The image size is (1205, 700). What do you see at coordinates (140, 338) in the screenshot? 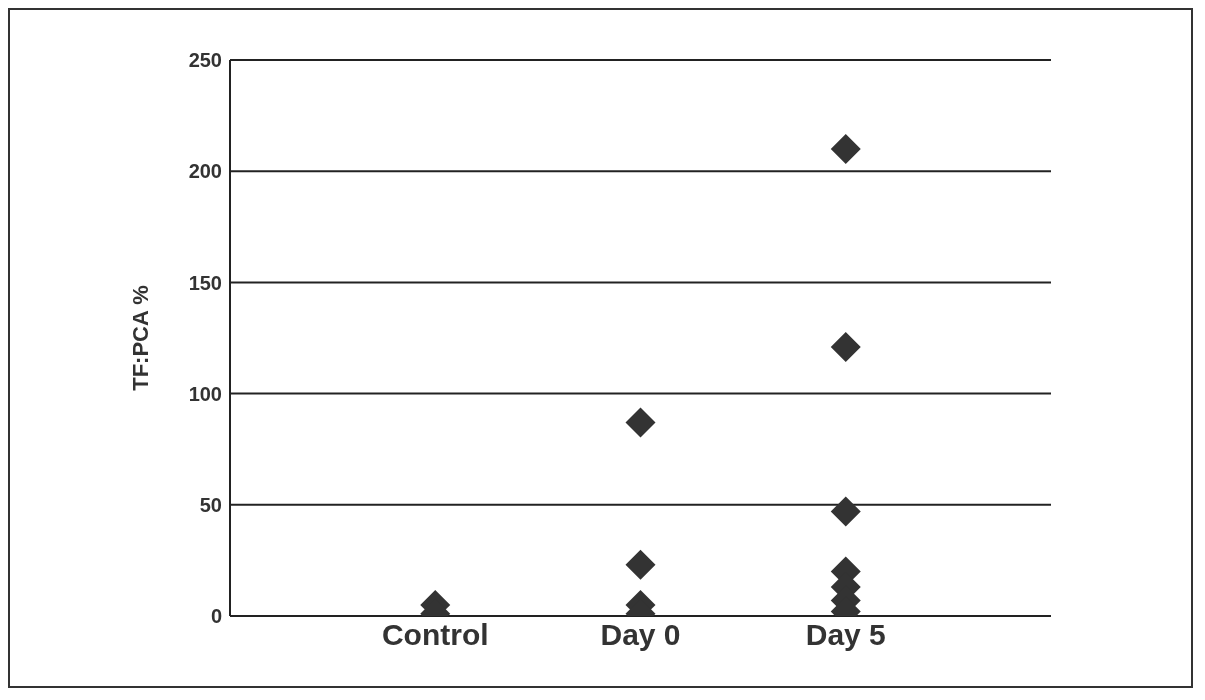
I see `y-axis-title: TF:PCA %` at bounding box center [140, 338].